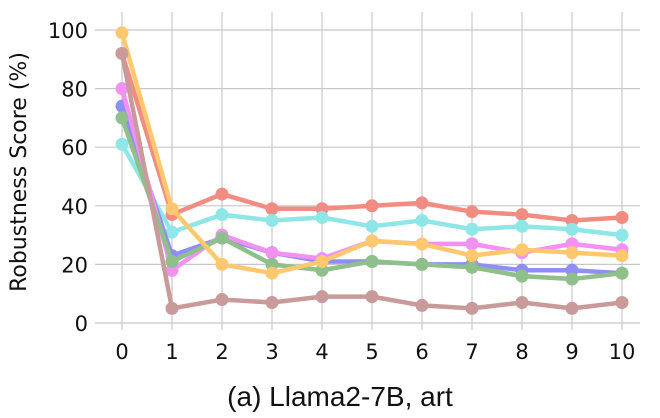  What do you see at coordinates (271, 352) in the screenshot?
I see `x-tick-label: 3` at bounding box center [271, 352].